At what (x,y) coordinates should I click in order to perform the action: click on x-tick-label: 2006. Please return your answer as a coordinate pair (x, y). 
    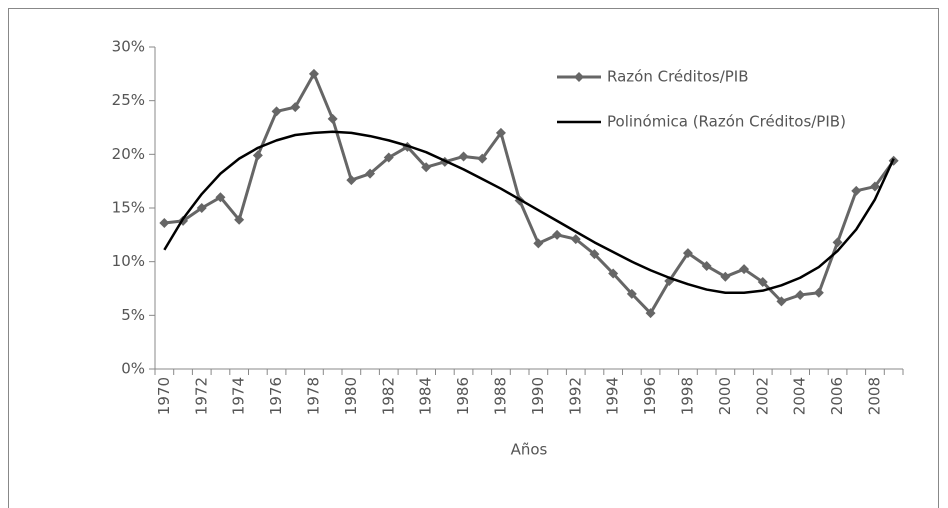
    Looking at the image, I should click on (837, 396).